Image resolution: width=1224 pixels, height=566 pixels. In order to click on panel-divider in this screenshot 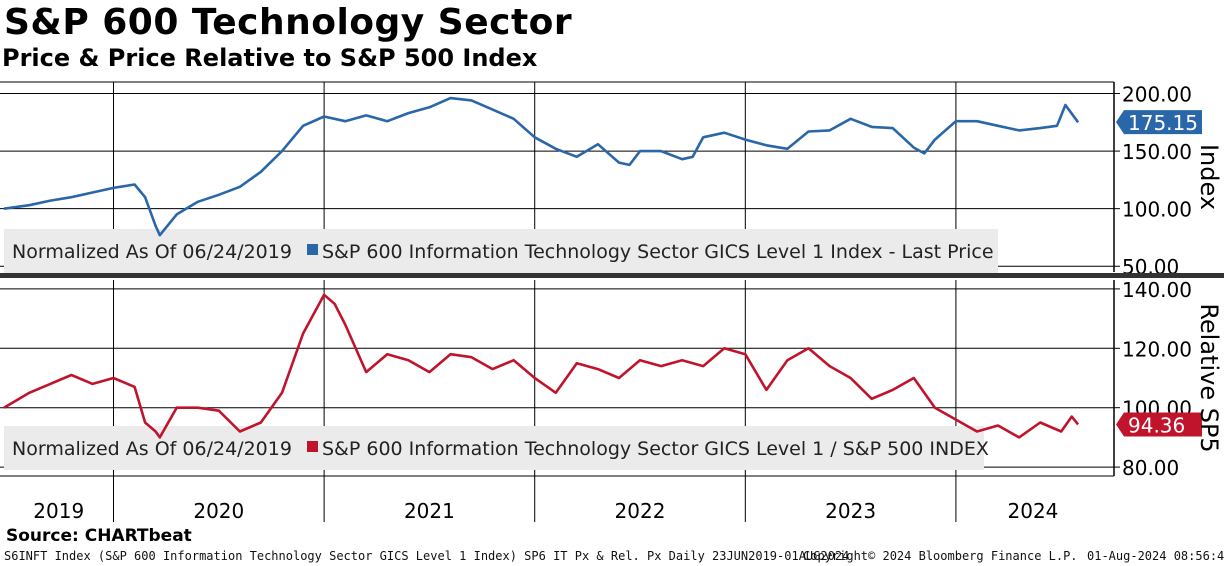, I will do `click(612, 275)`.